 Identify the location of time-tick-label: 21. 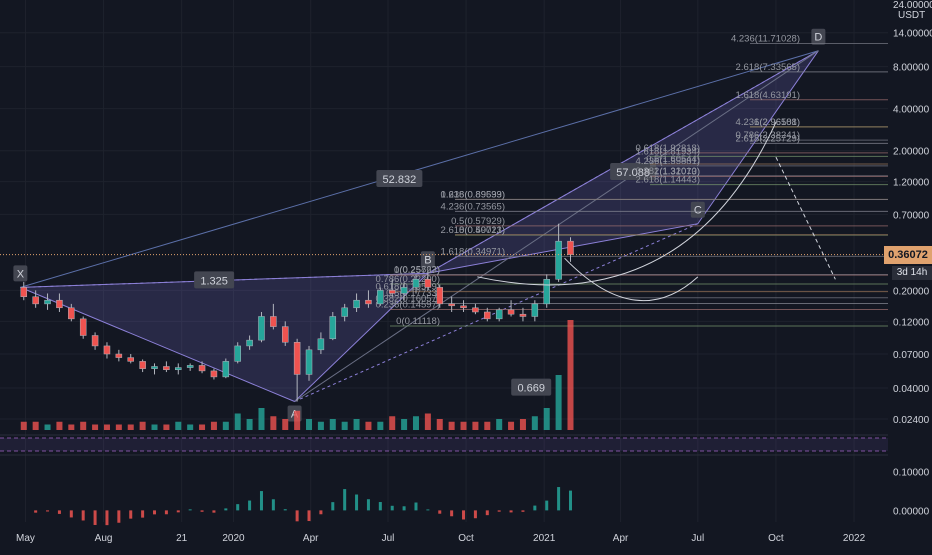
(182, 538).